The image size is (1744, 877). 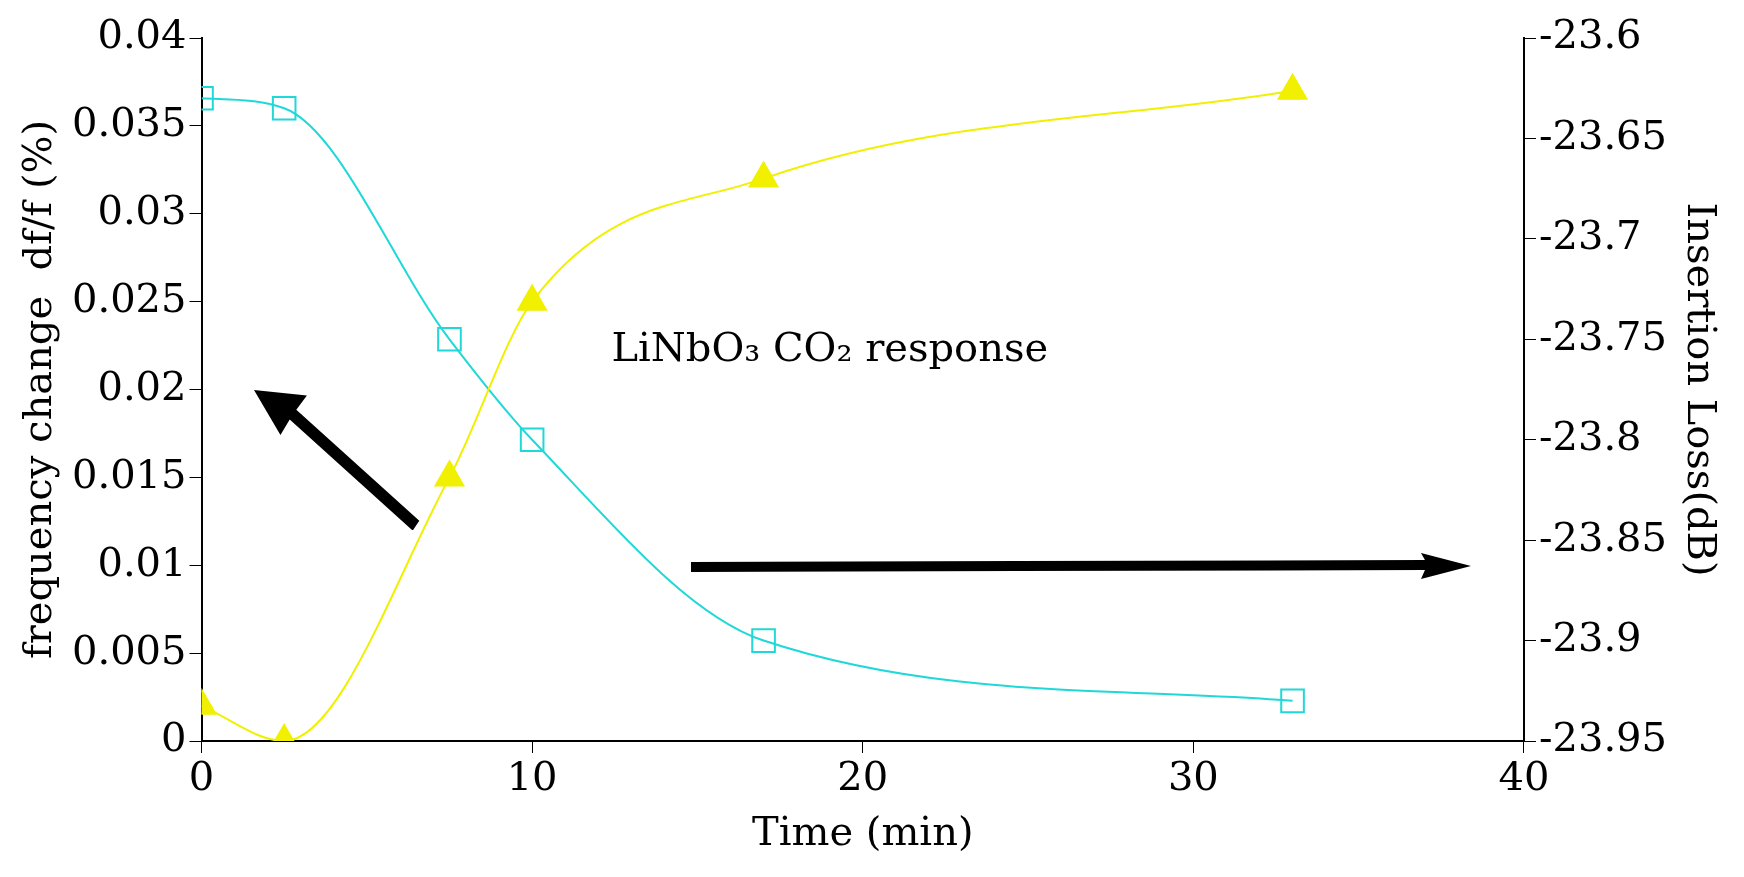 I want to click on y-tick-label: 0.03, so click(x=142, y=210).